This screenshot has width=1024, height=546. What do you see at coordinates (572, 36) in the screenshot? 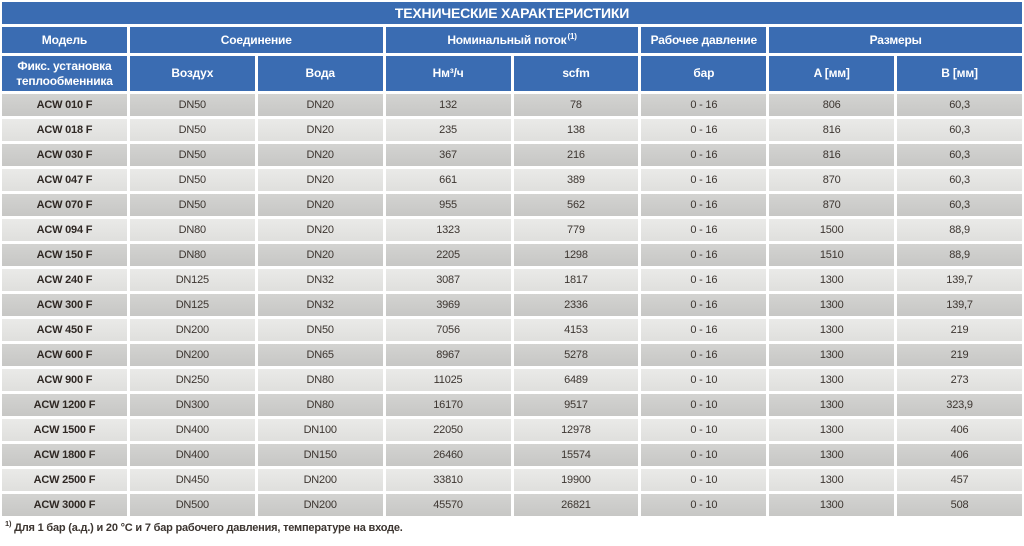
I see `footnote-ref-superscript: (1)` at bounding box center [572, 36].